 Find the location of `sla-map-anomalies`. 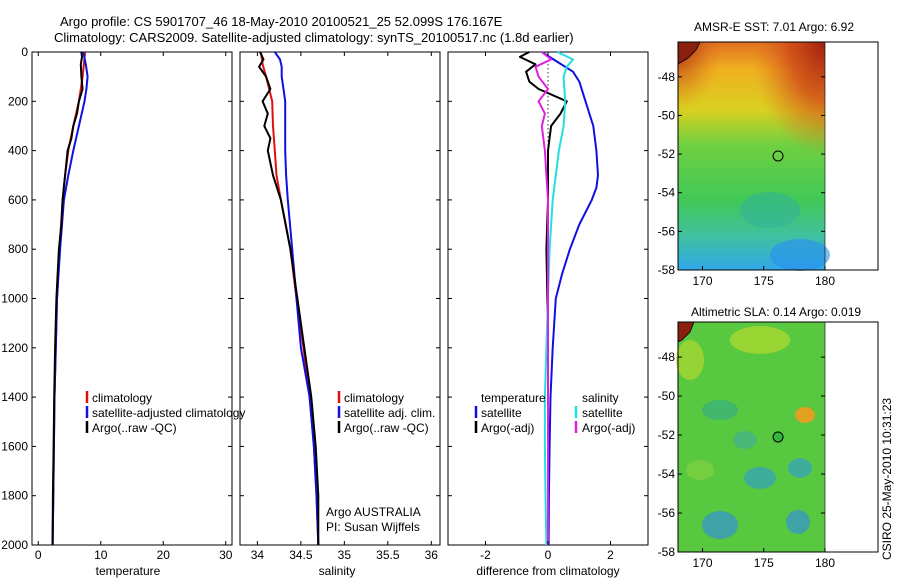

sla-map-anomalies is located at coordinates (745, 432).